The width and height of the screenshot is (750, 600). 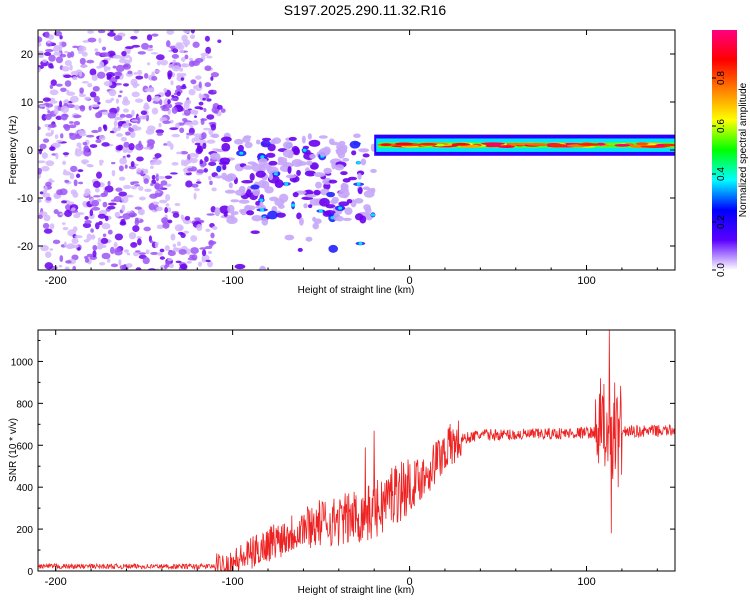 I want to click on heatmap-x-tick-label: 0, so click(x=410, y=281).